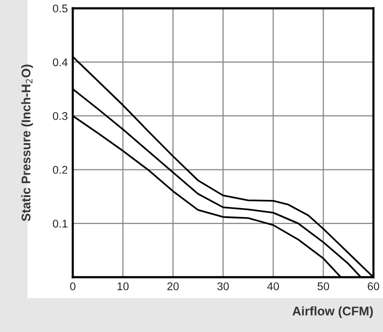 This screenshot has height=332, width=383. What do you see at coordinates (374, 286) in the screenshot?
I see `x-tick-label: 60` at bounding box center [374, 286].